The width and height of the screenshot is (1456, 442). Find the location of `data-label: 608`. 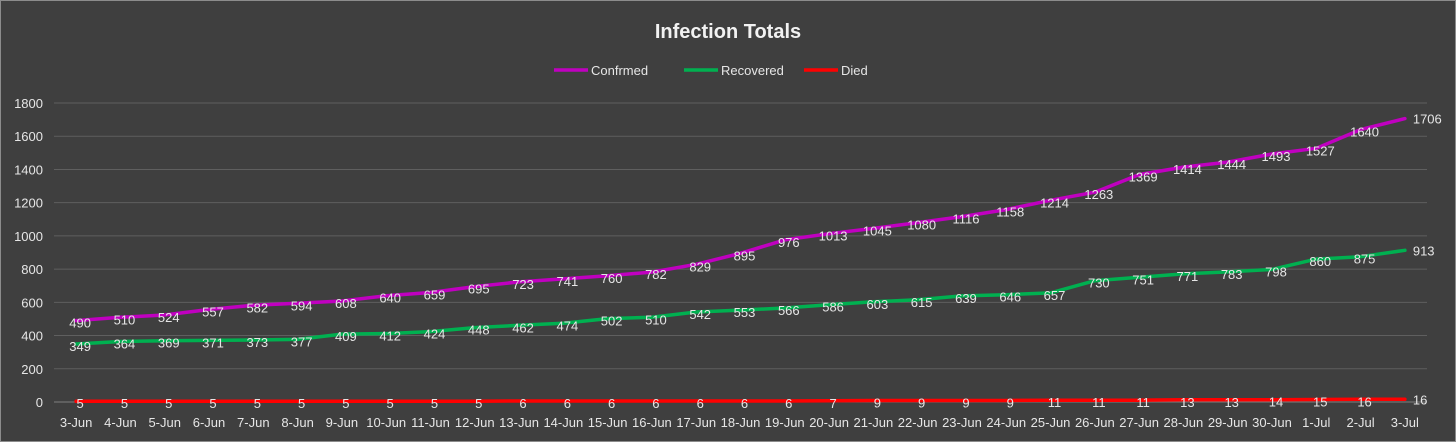

data-label: 608 is located at coordinates (346, 303).